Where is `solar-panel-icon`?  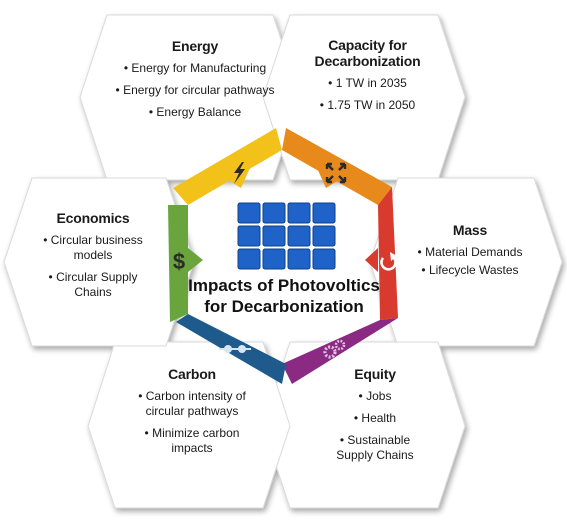
solar-panel-icon is located at coordinates (286, 236).